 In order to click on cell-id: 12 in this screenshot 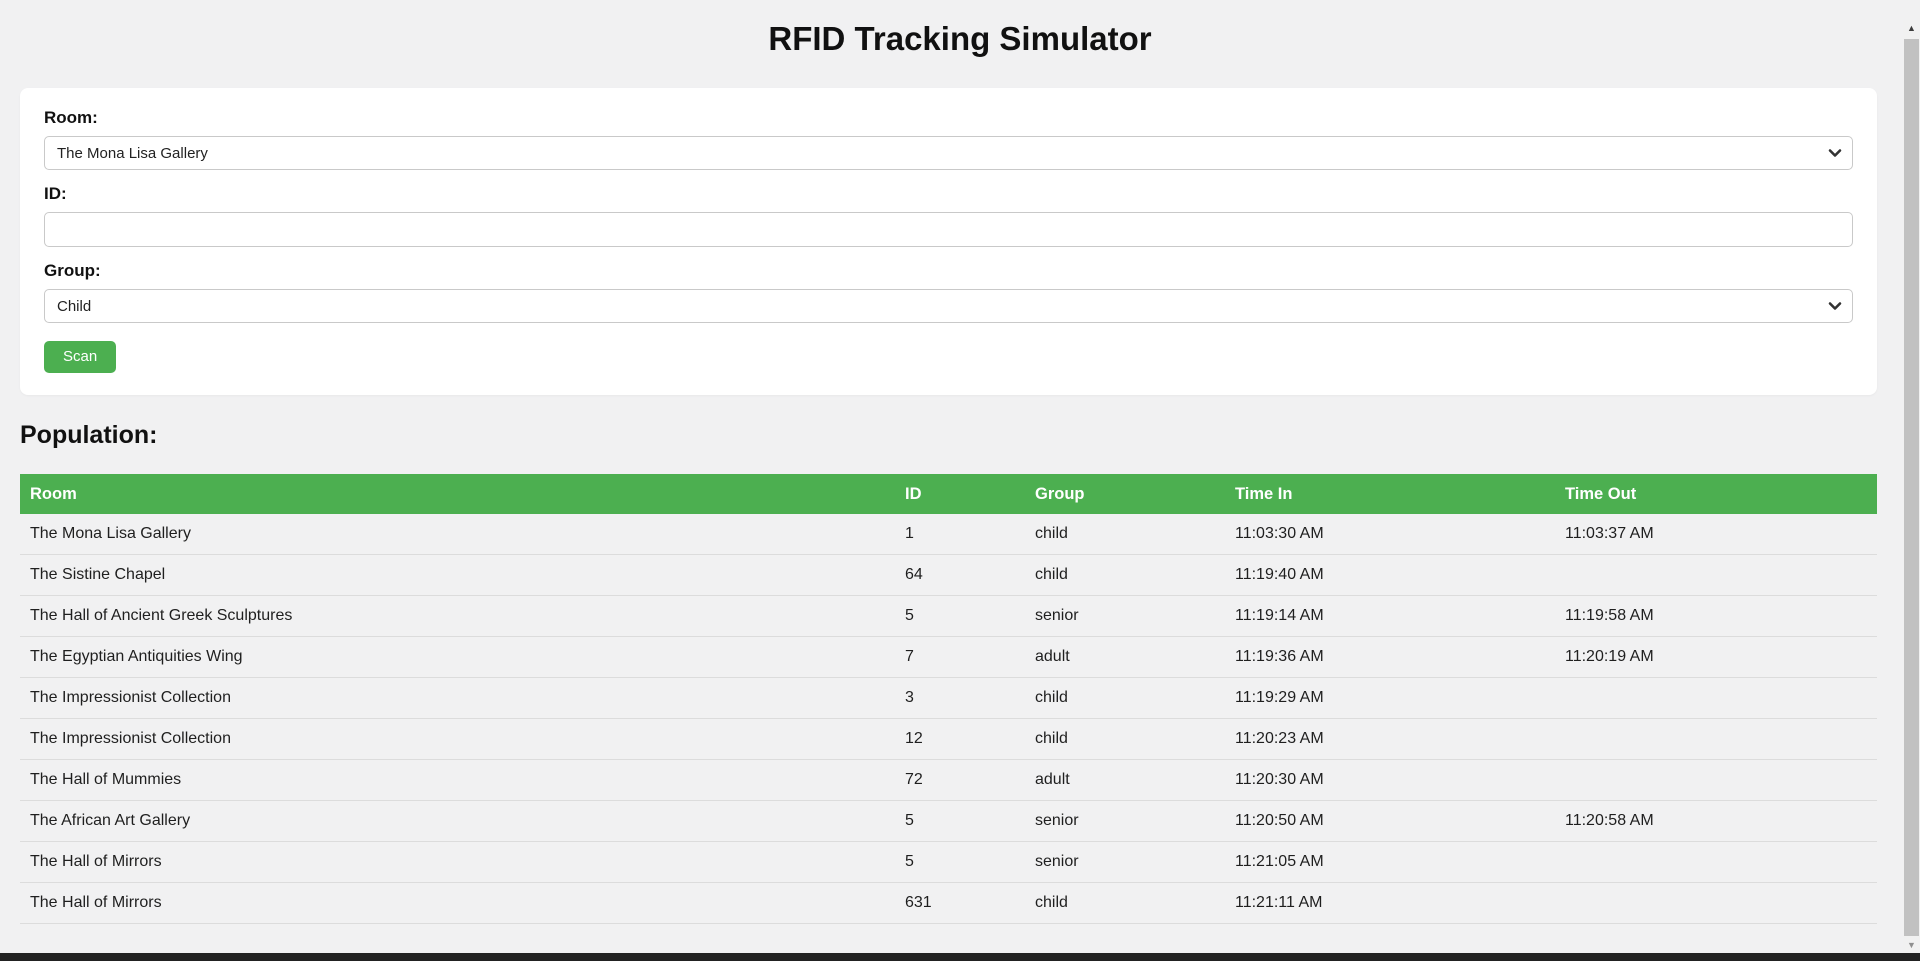, I will do `click(960, 739)`.